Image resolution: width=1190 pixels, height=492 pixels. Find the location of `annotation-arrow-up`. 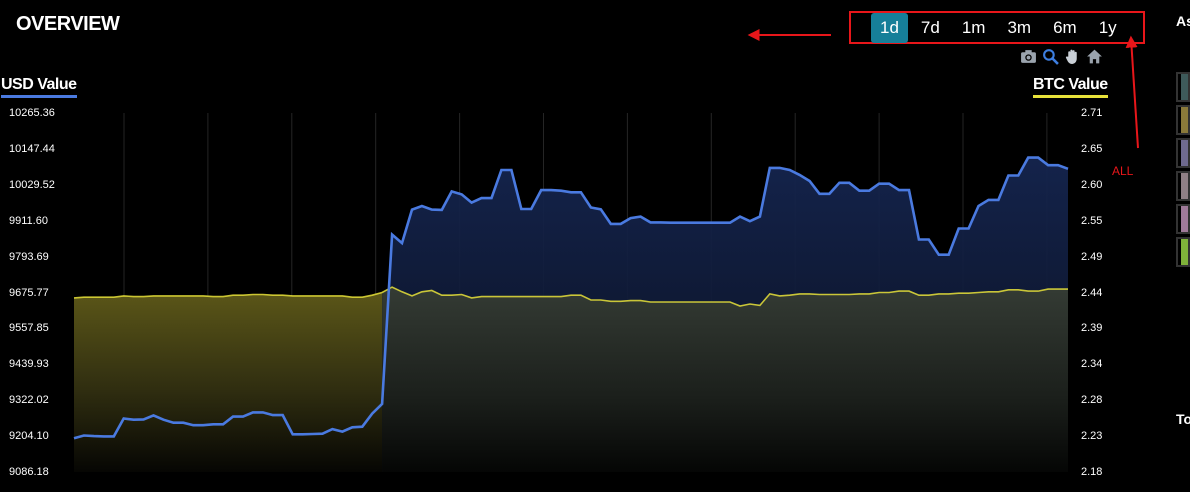

annotation-arrow-up is located at coordinates (1132, 92).